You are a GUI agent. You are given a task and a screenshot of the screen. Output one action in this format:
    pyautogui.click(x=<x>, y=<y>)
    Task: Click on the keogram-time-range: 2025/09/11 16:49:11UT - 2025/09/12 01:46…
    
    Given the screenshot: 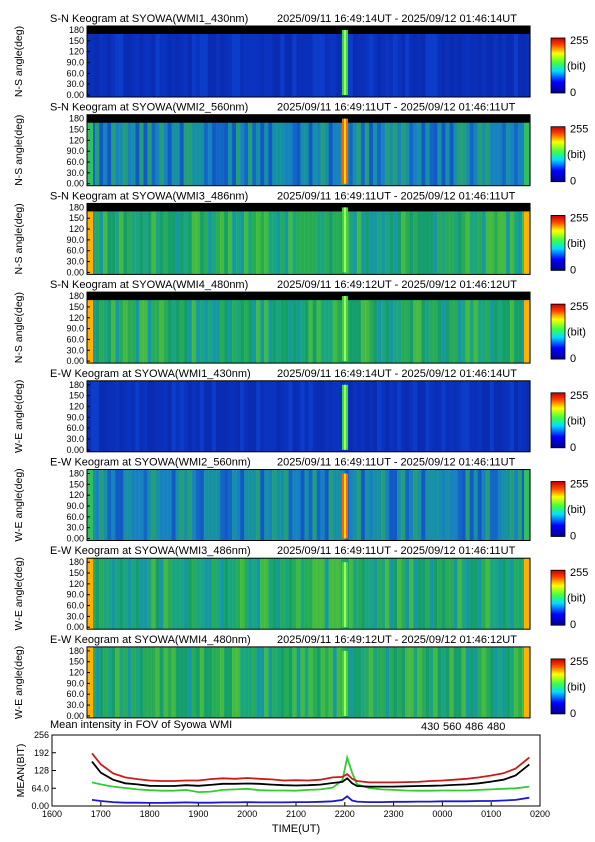 What is the action you would take?
    pyautogui.click(x=396, y=463)
    